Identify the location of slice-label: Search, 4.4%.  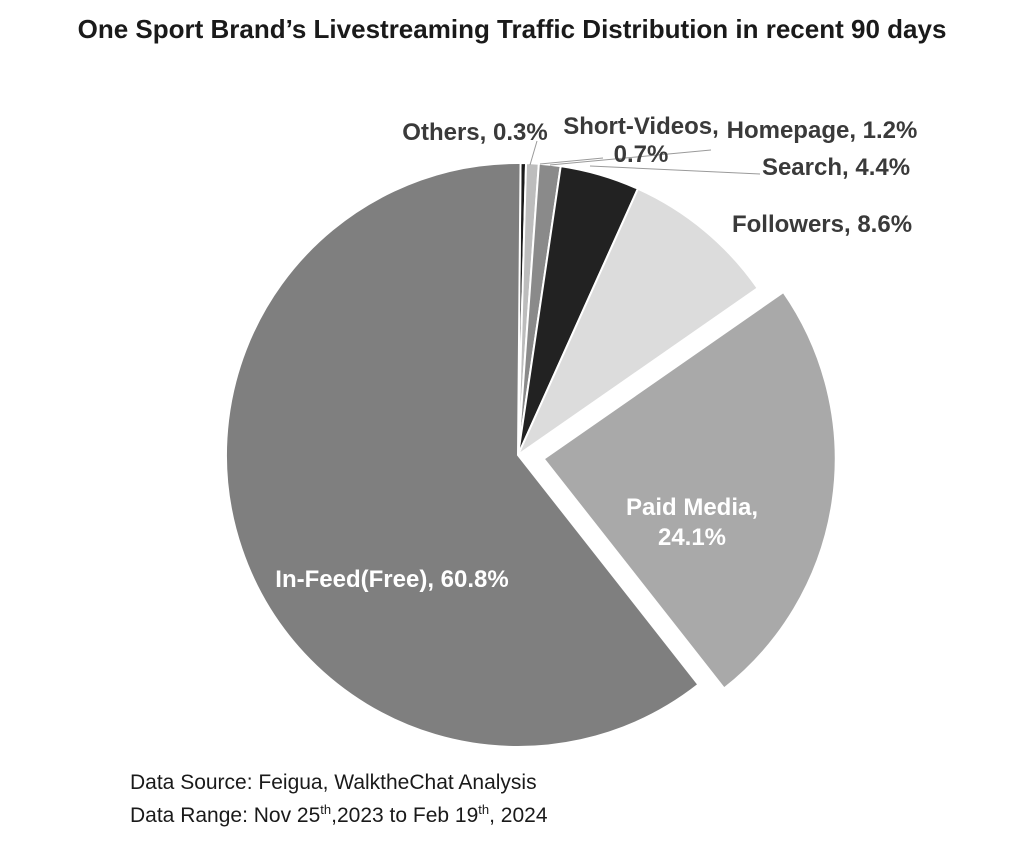
(836, 167).